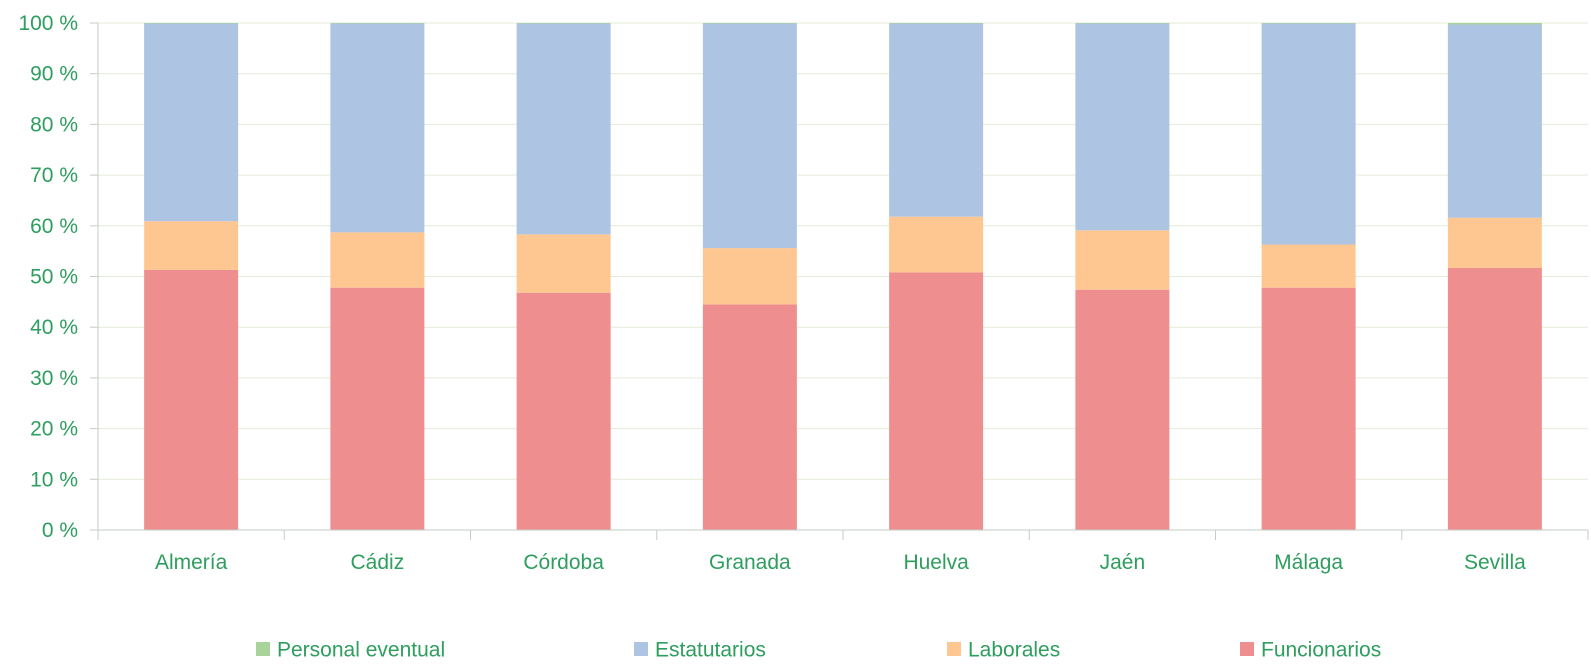  What do you see at coordinates (1308, 266) in the screenshot?
I see `bar-laborales-malaga` at bounding box center [1308, 266].